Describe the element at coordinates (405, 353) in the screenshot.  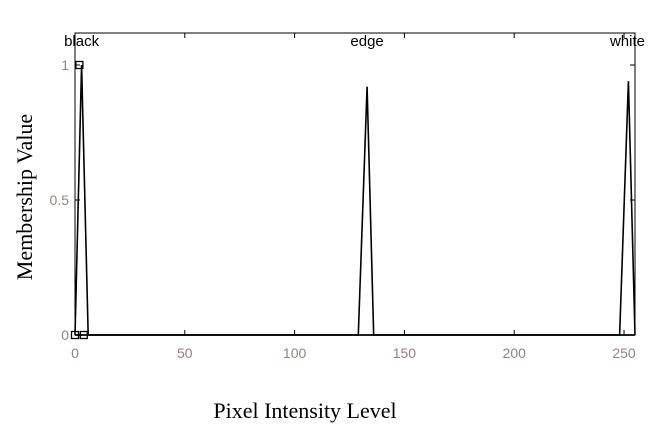
I see `x-tick-label: 150` at that location.